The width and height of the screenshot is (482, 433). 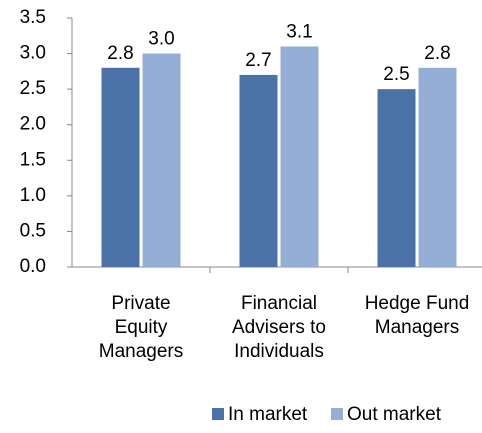 What do you see at coordinates (33, 53) in the screenshot?
I see `y-tick-label: 3.0` at bounding box center [33, 53].